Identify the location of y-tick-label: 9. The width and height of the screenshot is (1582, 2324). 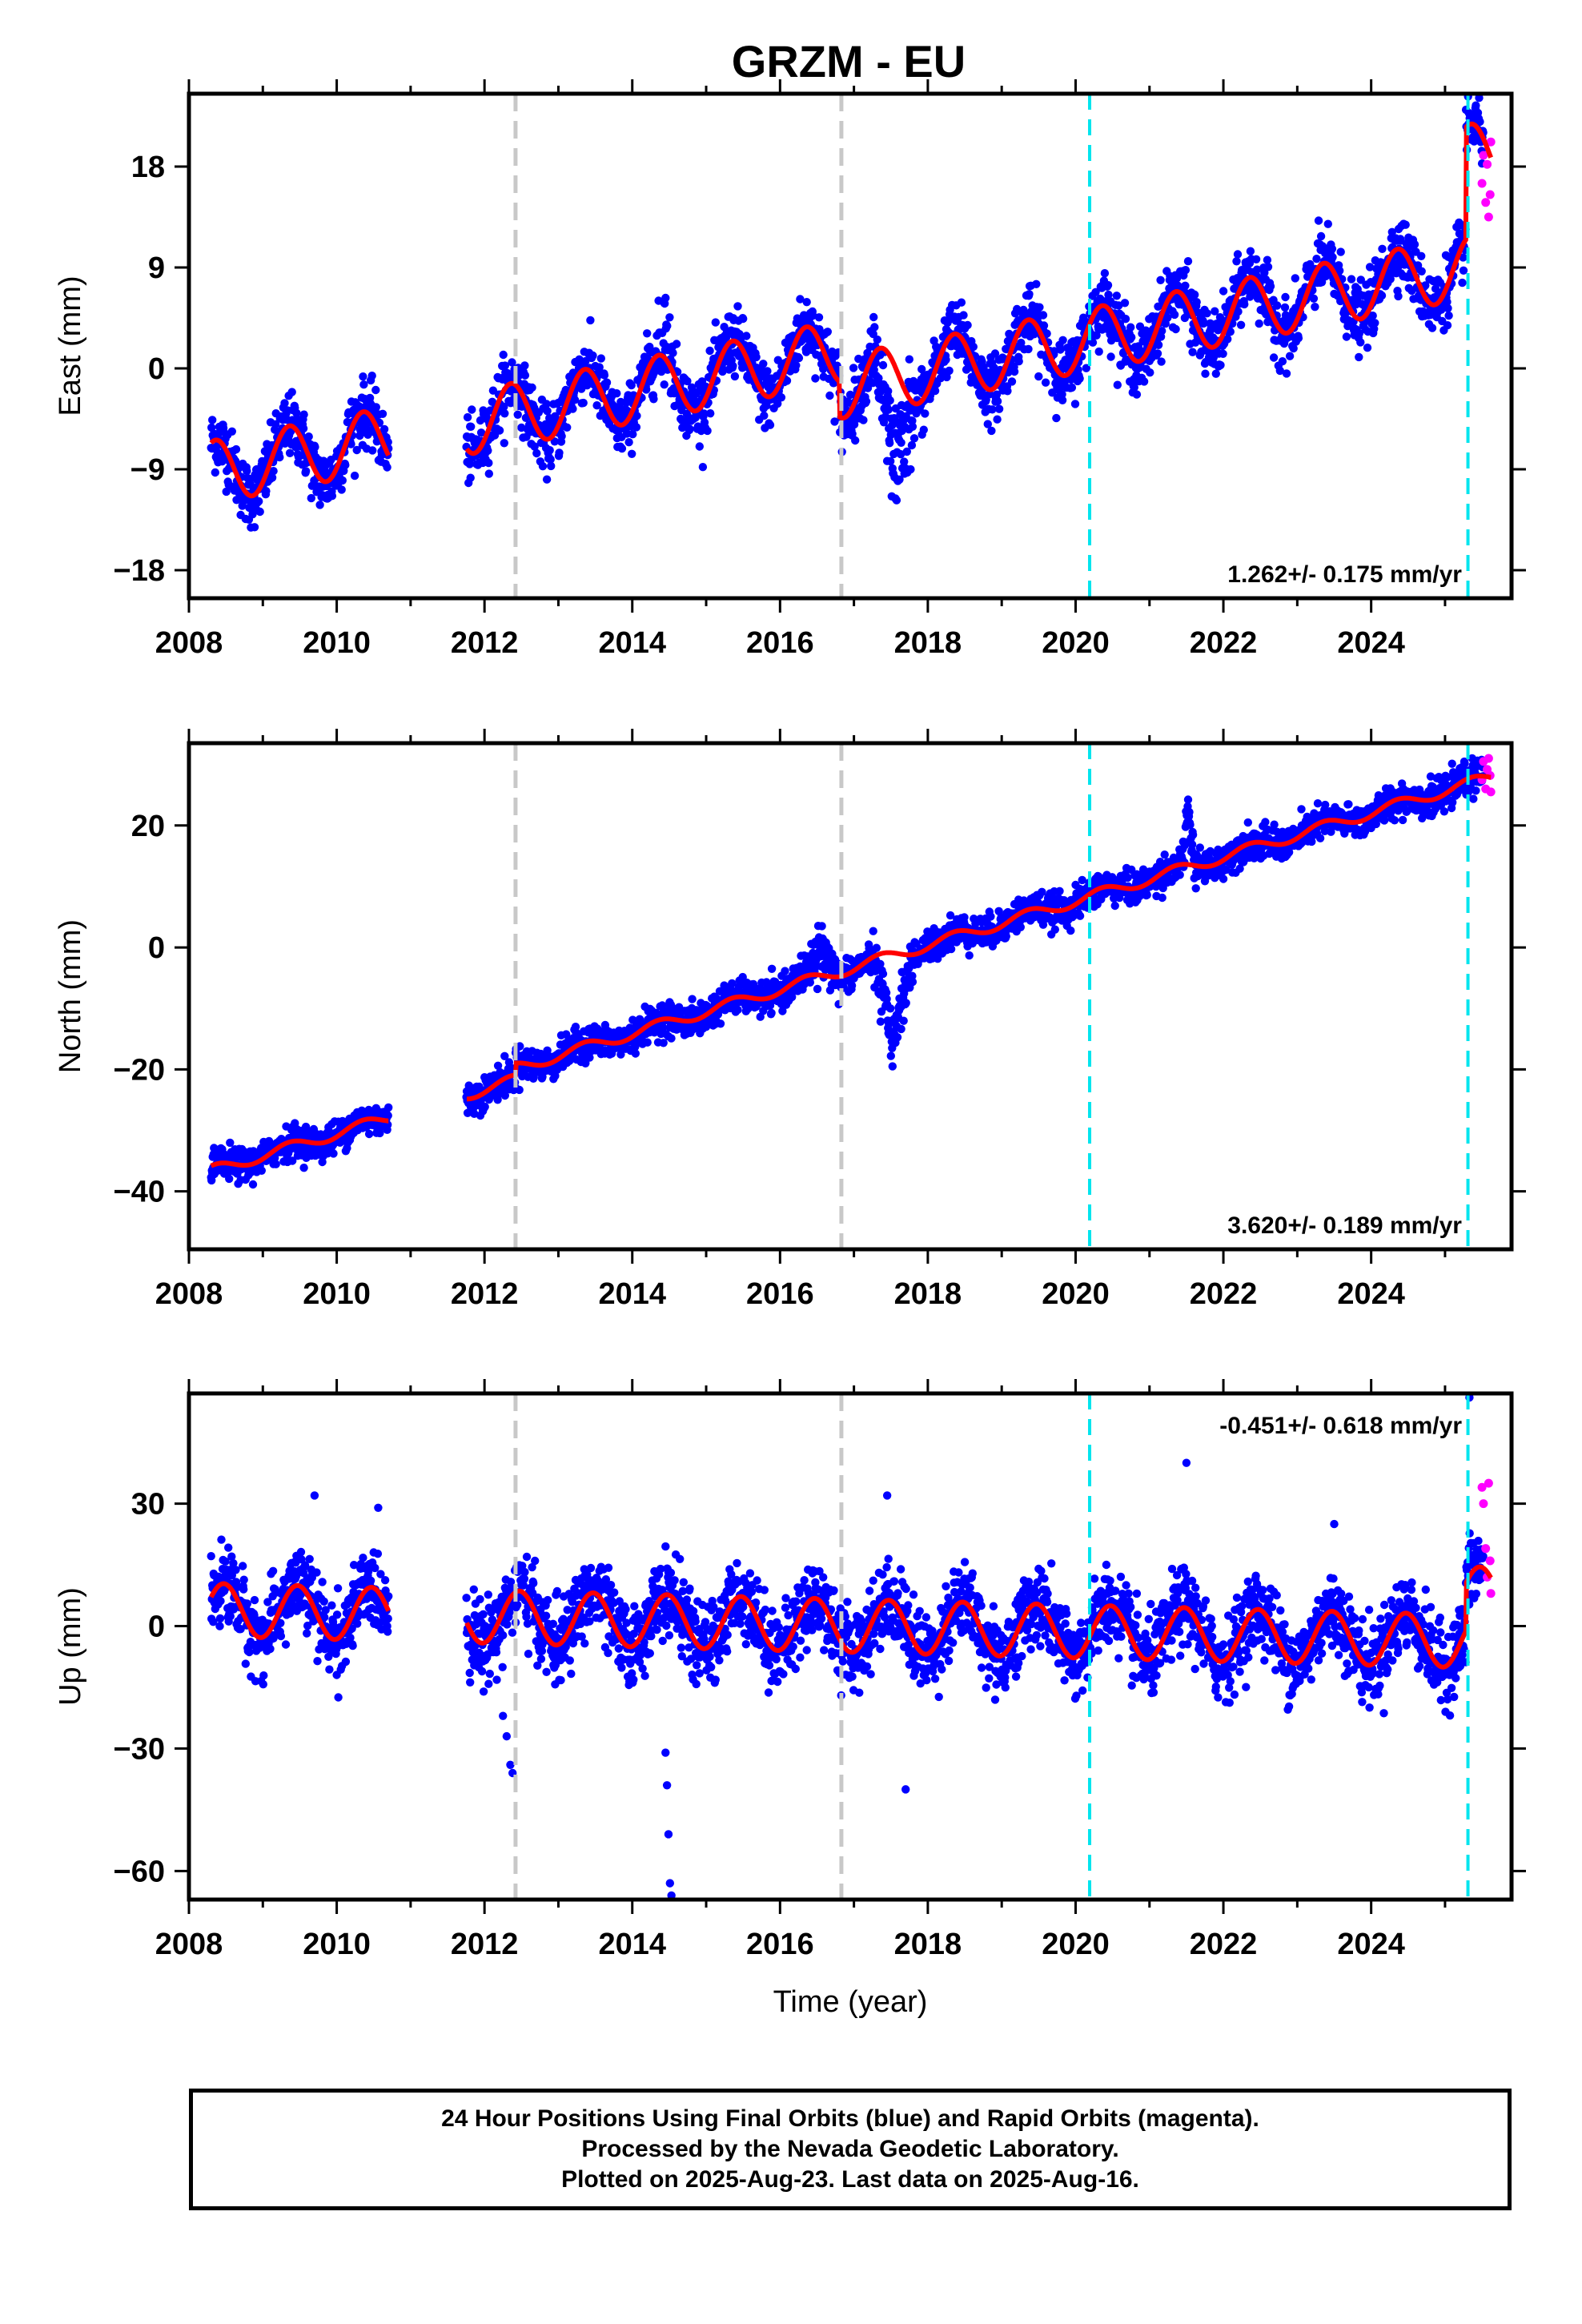
(156, 268).